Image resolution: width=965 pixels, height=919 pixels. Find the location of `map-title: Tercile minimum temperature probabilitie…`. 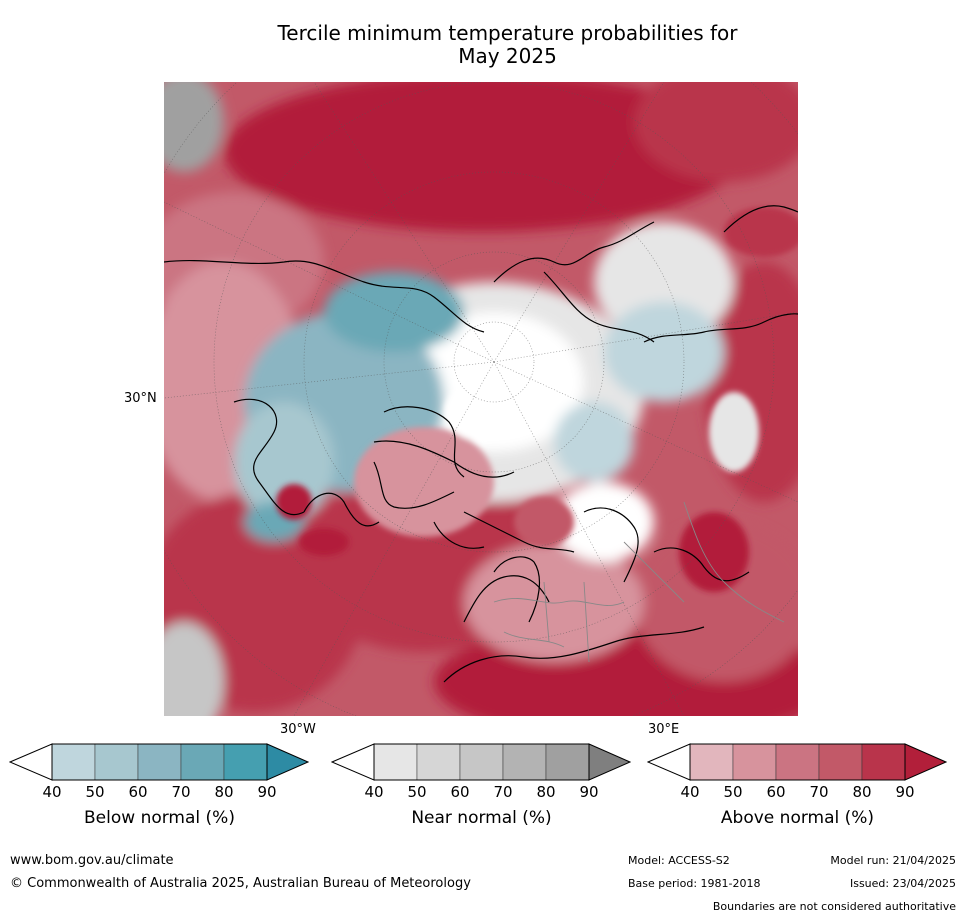

map-title: Tercile minimum temperature probabilitie… is located at coordinates (482, 45).